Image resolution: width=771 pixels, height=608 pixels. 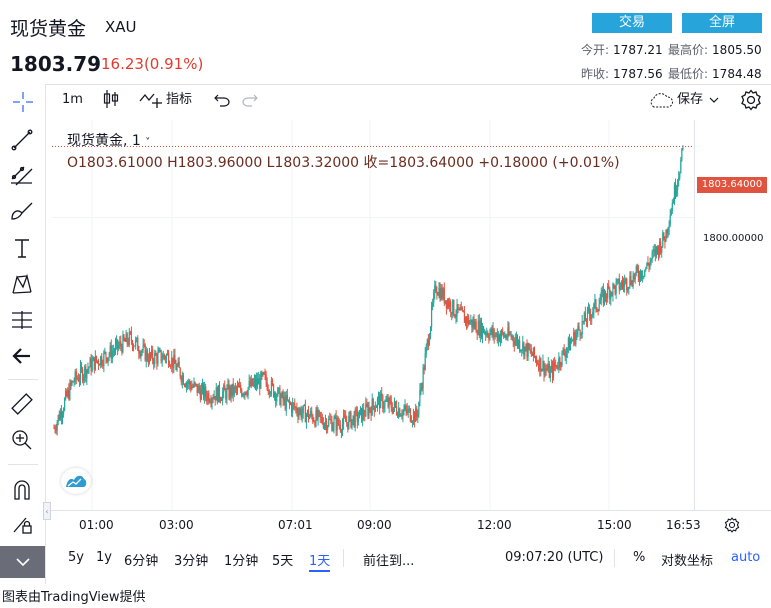 What do you see at coordinates (722, 23) in the screenshot?
I see `fullscreen-button: 全屏` at bounding box center [722, 23].